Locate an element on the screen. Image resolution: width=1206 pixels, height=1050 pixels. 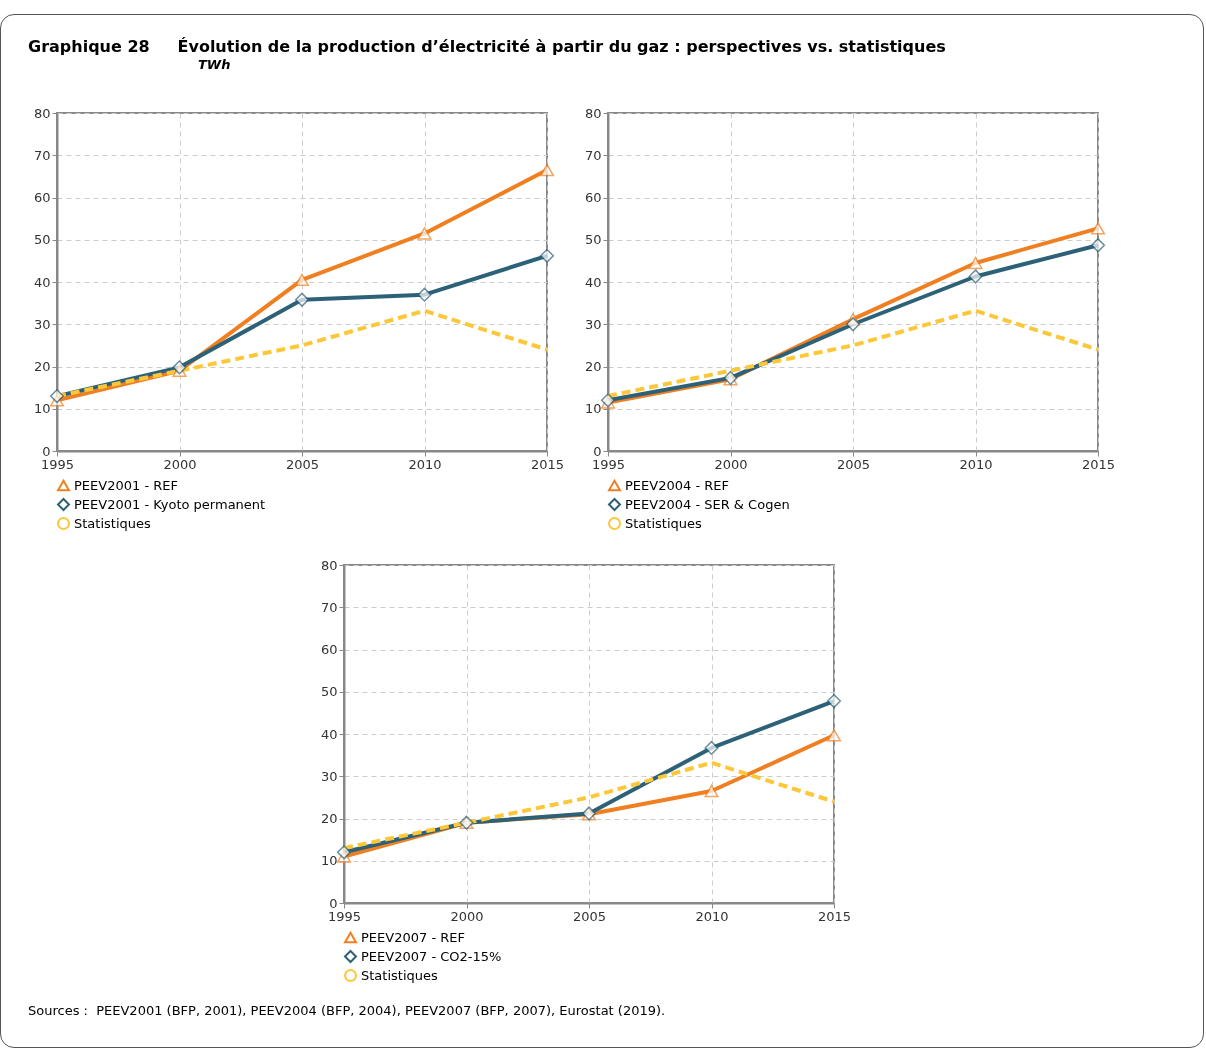
source-note: Sources : PEEV2001 (BFP, 2001), PEEV2004 (BFP, 2004), PEEV2007 (BFP, 2007), Eurostat (2019). is located at coordinates (347, 1010).